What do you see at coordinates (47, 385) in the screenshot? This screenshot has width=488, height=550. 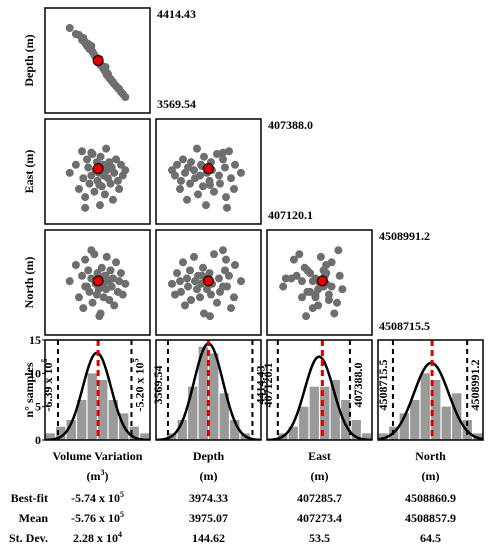 I see `interval-label: -6.39 x 105` at bounding box center [47, 385].